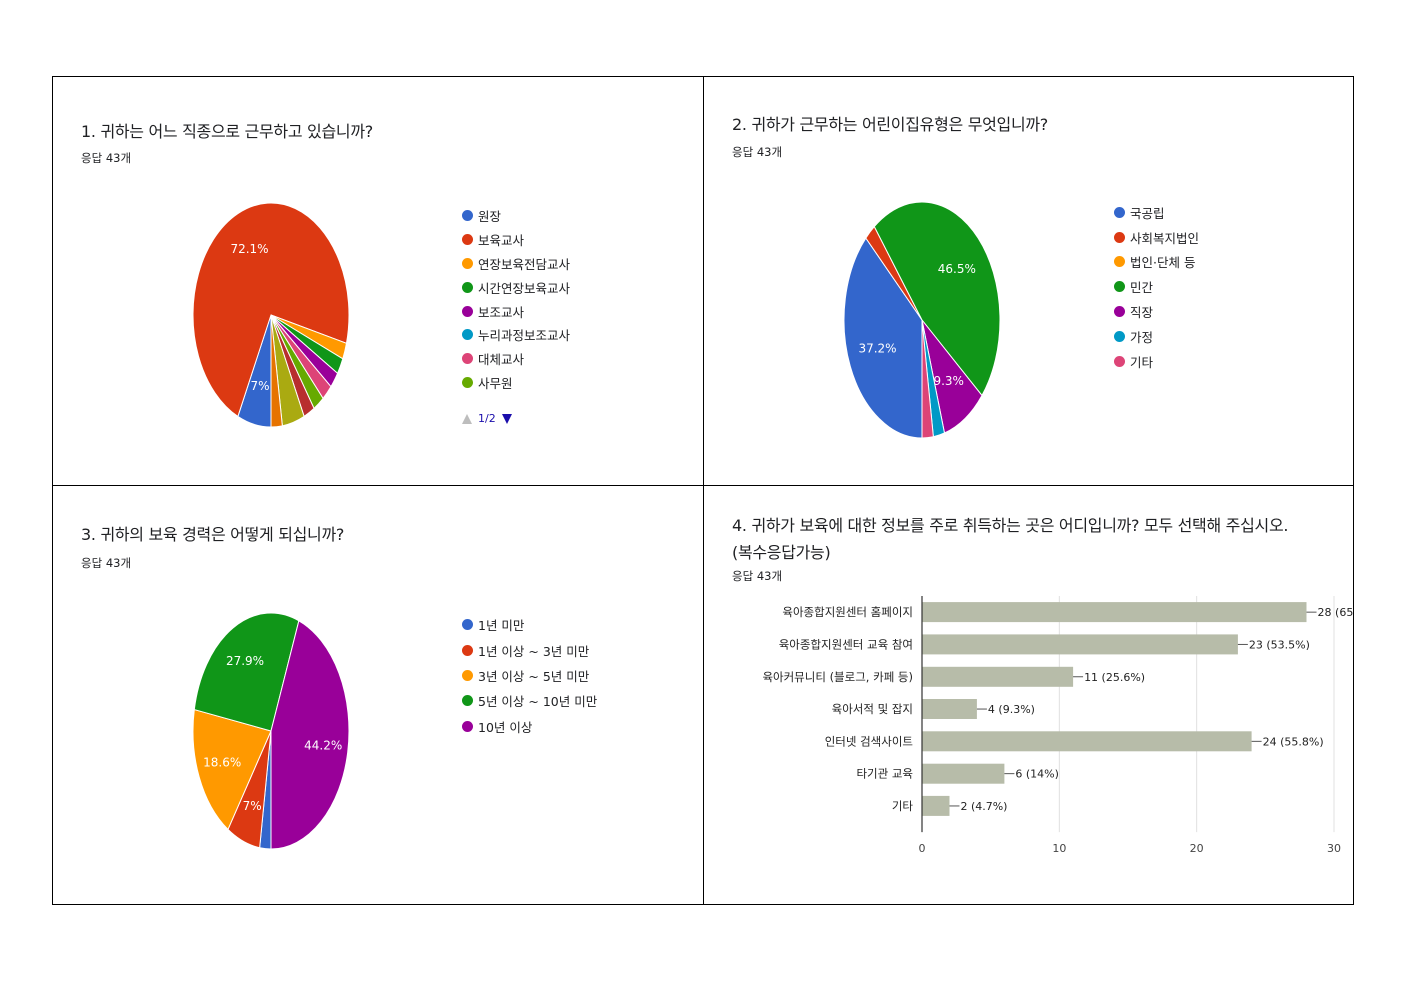  I want to click on bar-value-label: 28 (65.1%), so click(1336, 612).